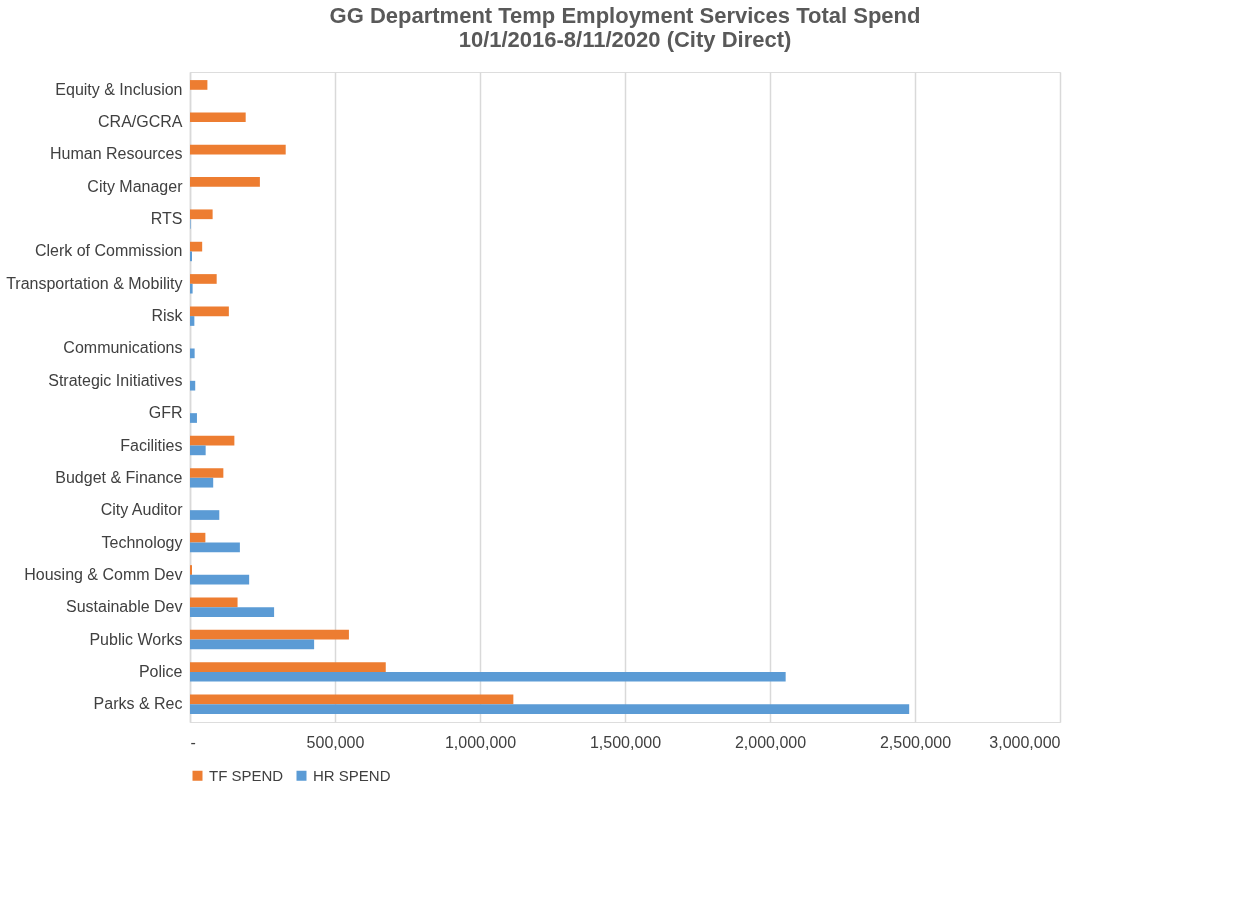 This screenshot has height=919, width=1252. I want to click on y-tick-label: City Auditor, so click(142, 510).